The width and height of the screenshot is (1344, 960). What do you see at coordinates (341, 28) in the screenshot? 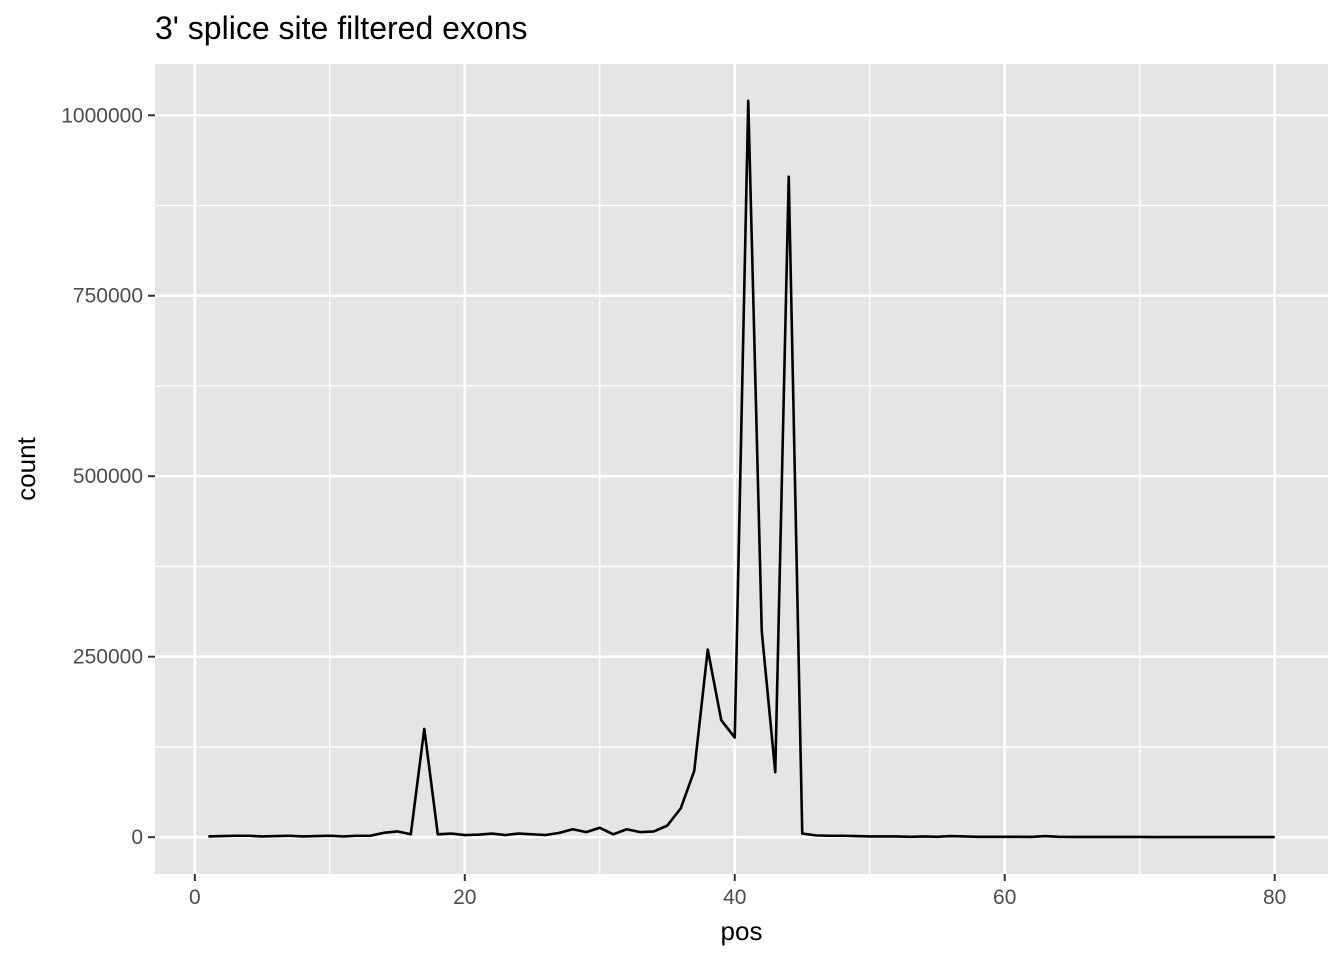
I see `chart-title: 3' splice site filtered exons` at bounding box center [341, 28].